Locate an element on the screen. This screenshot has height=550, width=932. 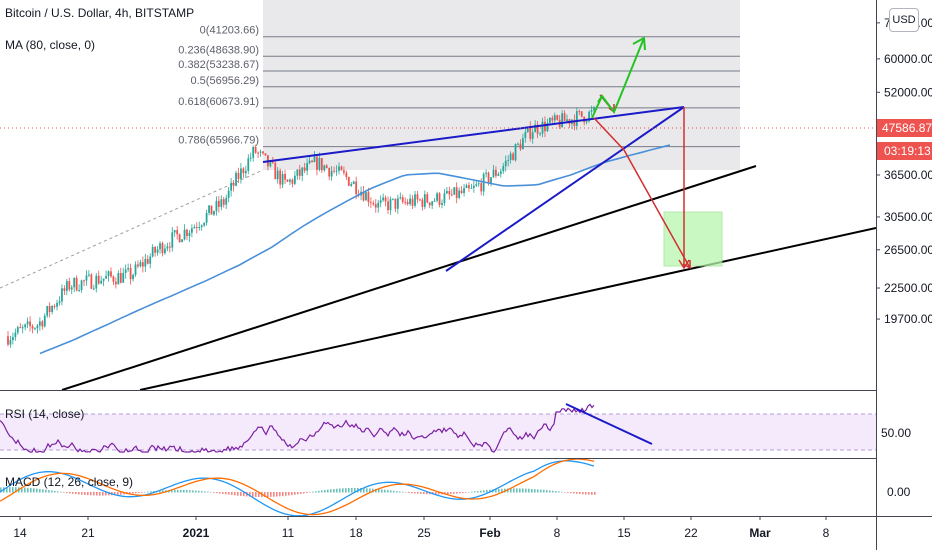
rsi-legend: RSI (14, close) is located at coordinates (44, 414).